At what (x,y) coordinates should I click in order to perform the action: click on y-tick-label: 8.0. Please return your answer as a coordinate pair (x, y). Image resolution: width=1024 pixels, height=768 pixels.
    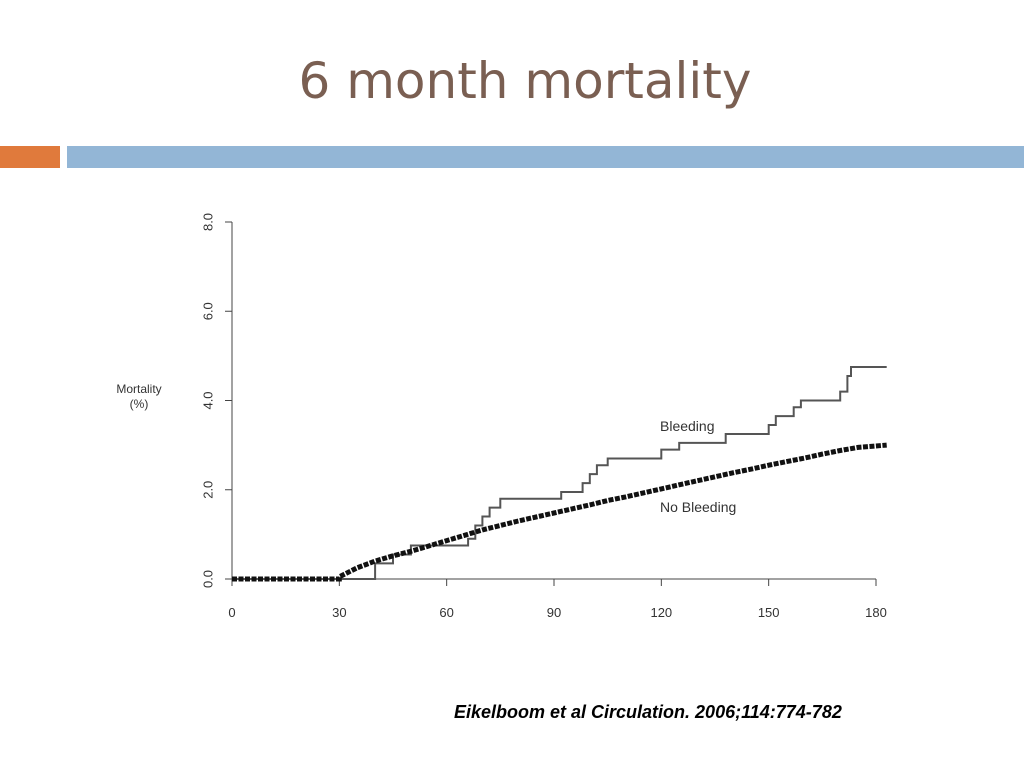
    Looking at the image, I should click on (207, 222).